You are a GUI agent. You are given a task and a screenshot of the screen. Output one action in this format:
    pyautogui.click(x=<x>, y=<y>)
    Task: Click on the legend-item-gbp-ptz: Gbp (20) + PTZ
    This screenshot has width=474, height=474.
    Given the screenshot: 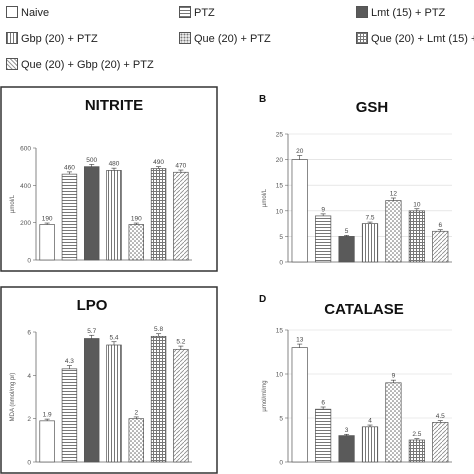 What is the action you would take?
    pyautogui.click(x=52, y=38)
    